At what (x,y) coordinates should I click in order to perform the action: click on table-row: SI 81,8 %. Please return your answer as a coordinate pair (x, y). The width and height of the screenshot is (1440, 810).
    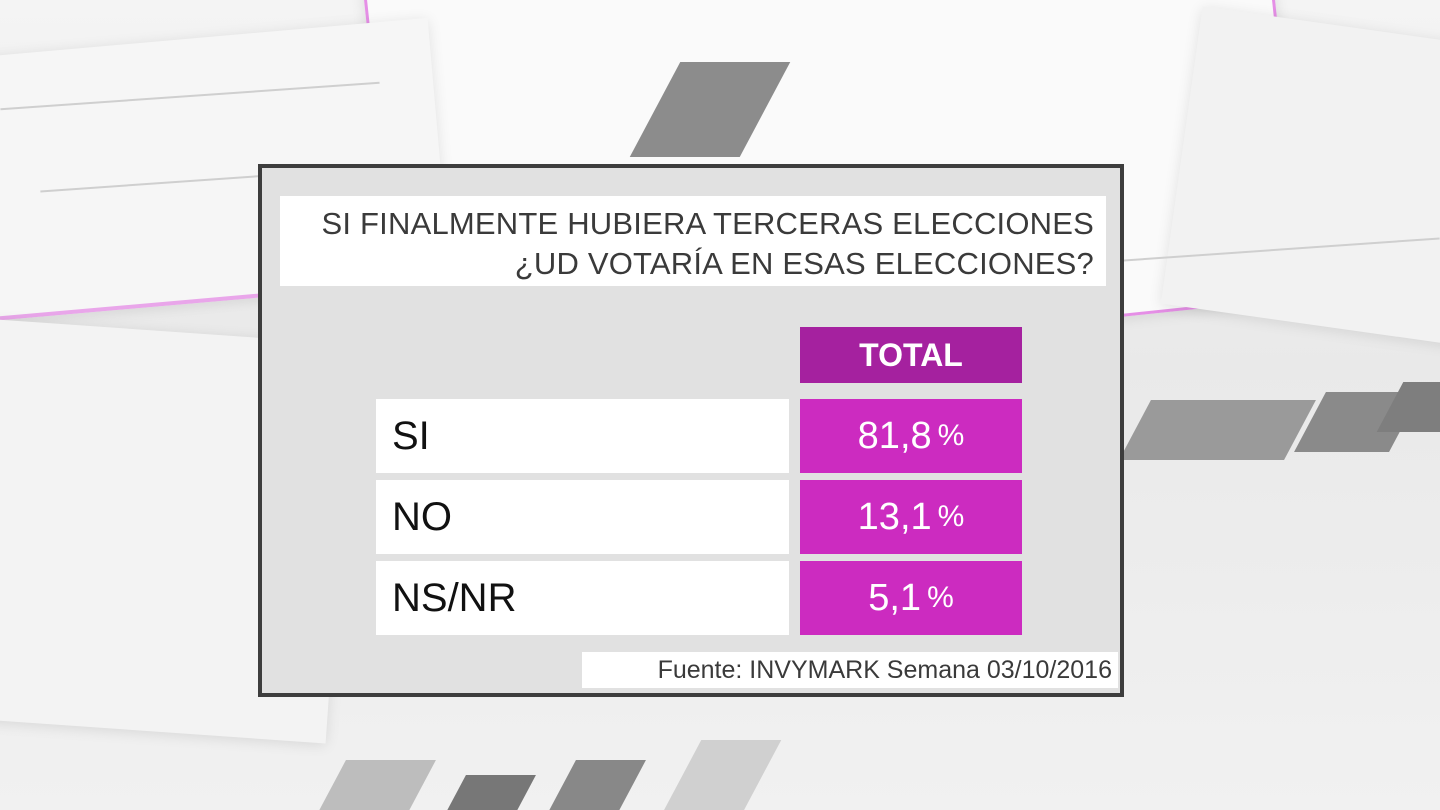
    Looking at the image, I should click on (699, 436).